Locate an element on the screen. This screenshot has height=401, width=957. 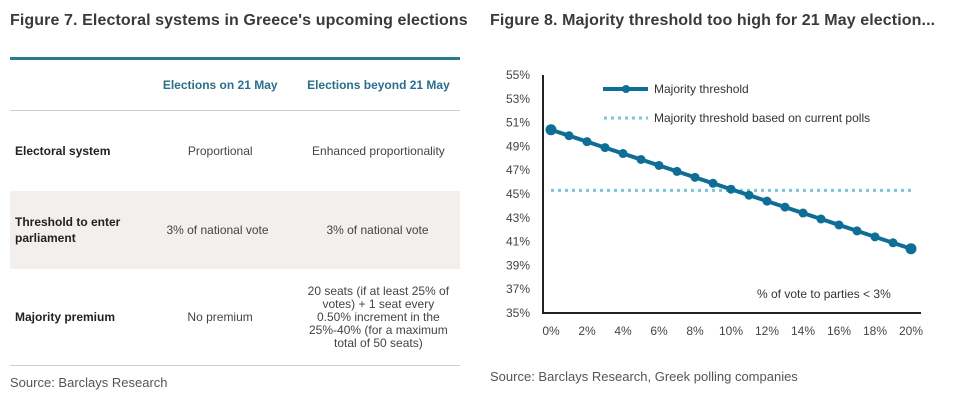
row-cell: Enhanced proportionality is located at coordinates (378, 150).